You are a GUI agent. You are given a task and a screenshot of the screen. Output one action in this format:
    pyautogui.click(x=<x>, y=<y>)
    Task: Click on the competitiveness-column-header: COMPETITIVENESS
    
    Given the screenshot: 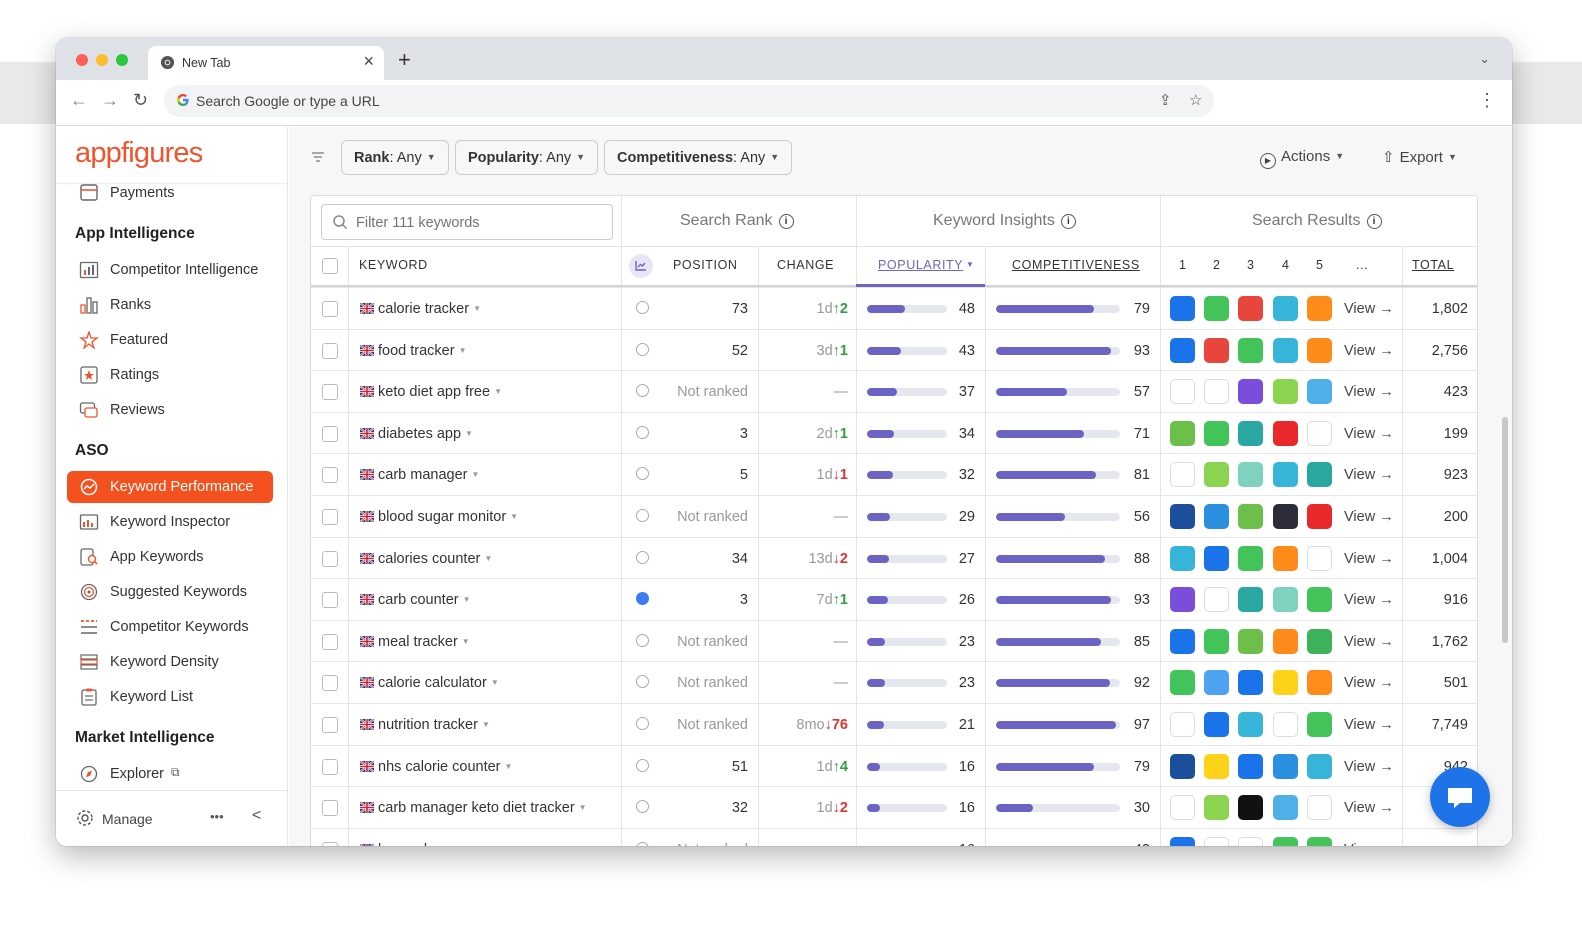 What is the action you would take?
    pyautogui.click(x=1076, y=265)
    